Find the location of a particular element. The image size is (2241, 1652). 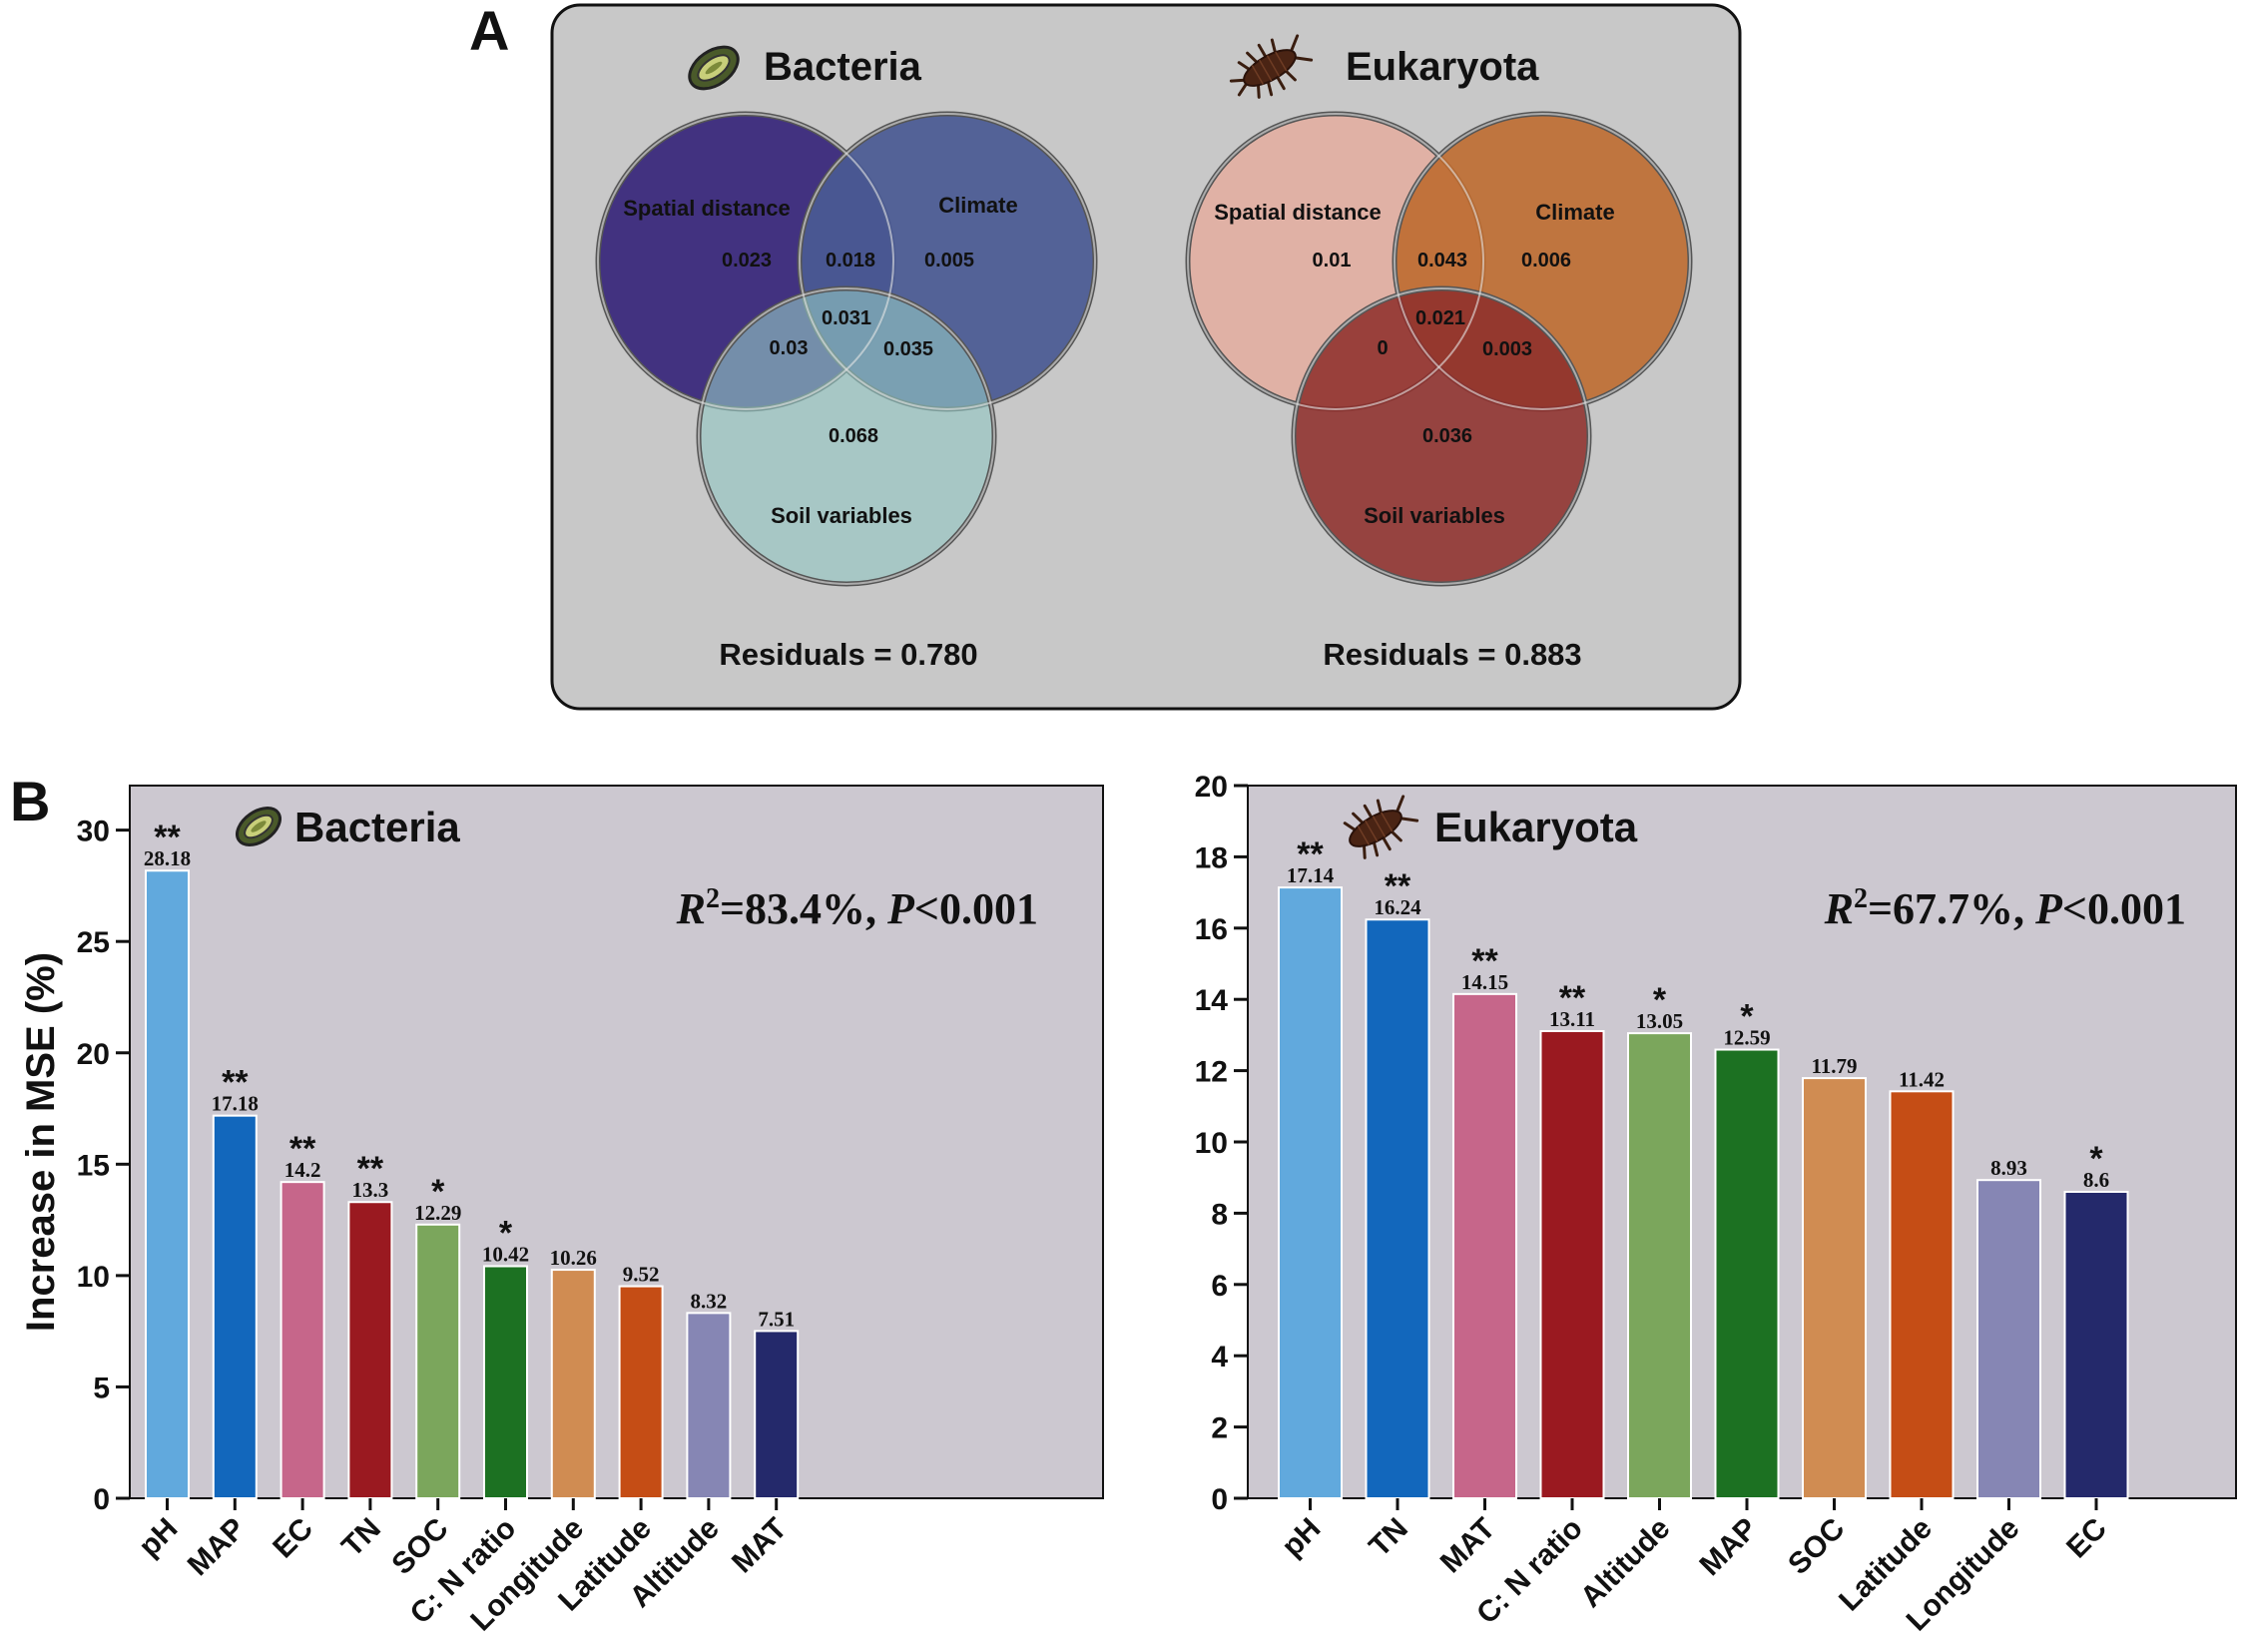

eukaryota-value-label: 14.15 is located at coordinates (1485, 982).